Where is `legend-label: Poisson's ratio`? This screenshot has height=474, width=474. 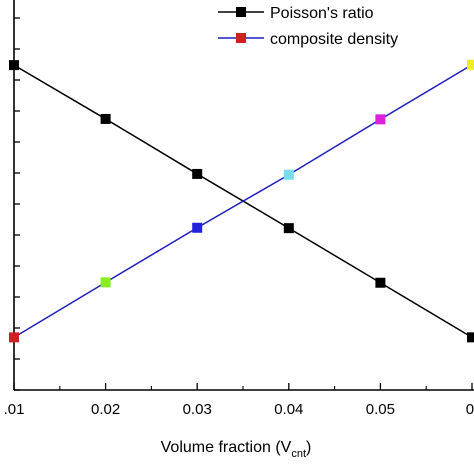 legend-label: Poisson's ratio is located at coordinates (322, 13).